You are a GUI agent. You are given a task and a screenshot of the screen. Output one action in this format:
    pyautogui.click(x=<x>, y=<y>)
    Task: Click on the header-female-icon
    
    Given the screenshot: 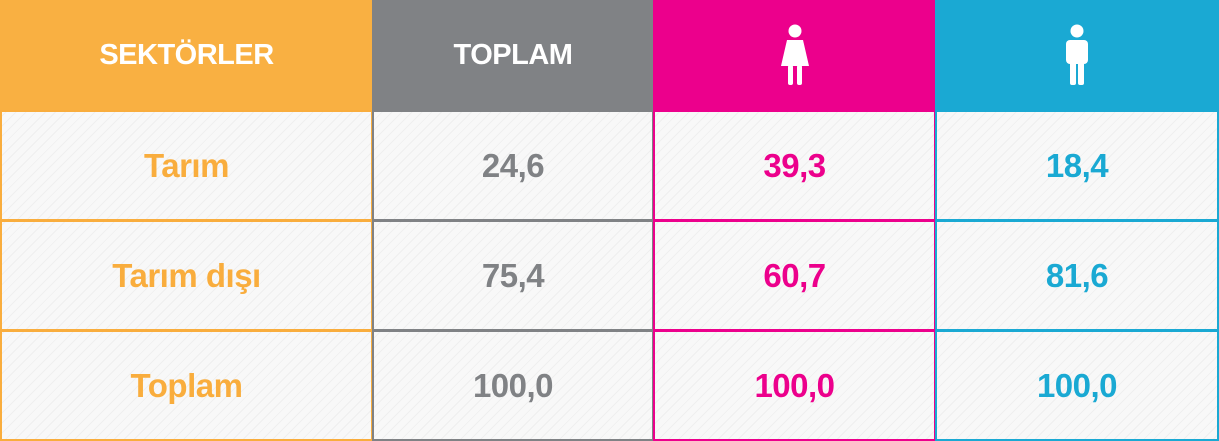 What is the action you would take?
    pyautogui.click(x=794, y=55)
    